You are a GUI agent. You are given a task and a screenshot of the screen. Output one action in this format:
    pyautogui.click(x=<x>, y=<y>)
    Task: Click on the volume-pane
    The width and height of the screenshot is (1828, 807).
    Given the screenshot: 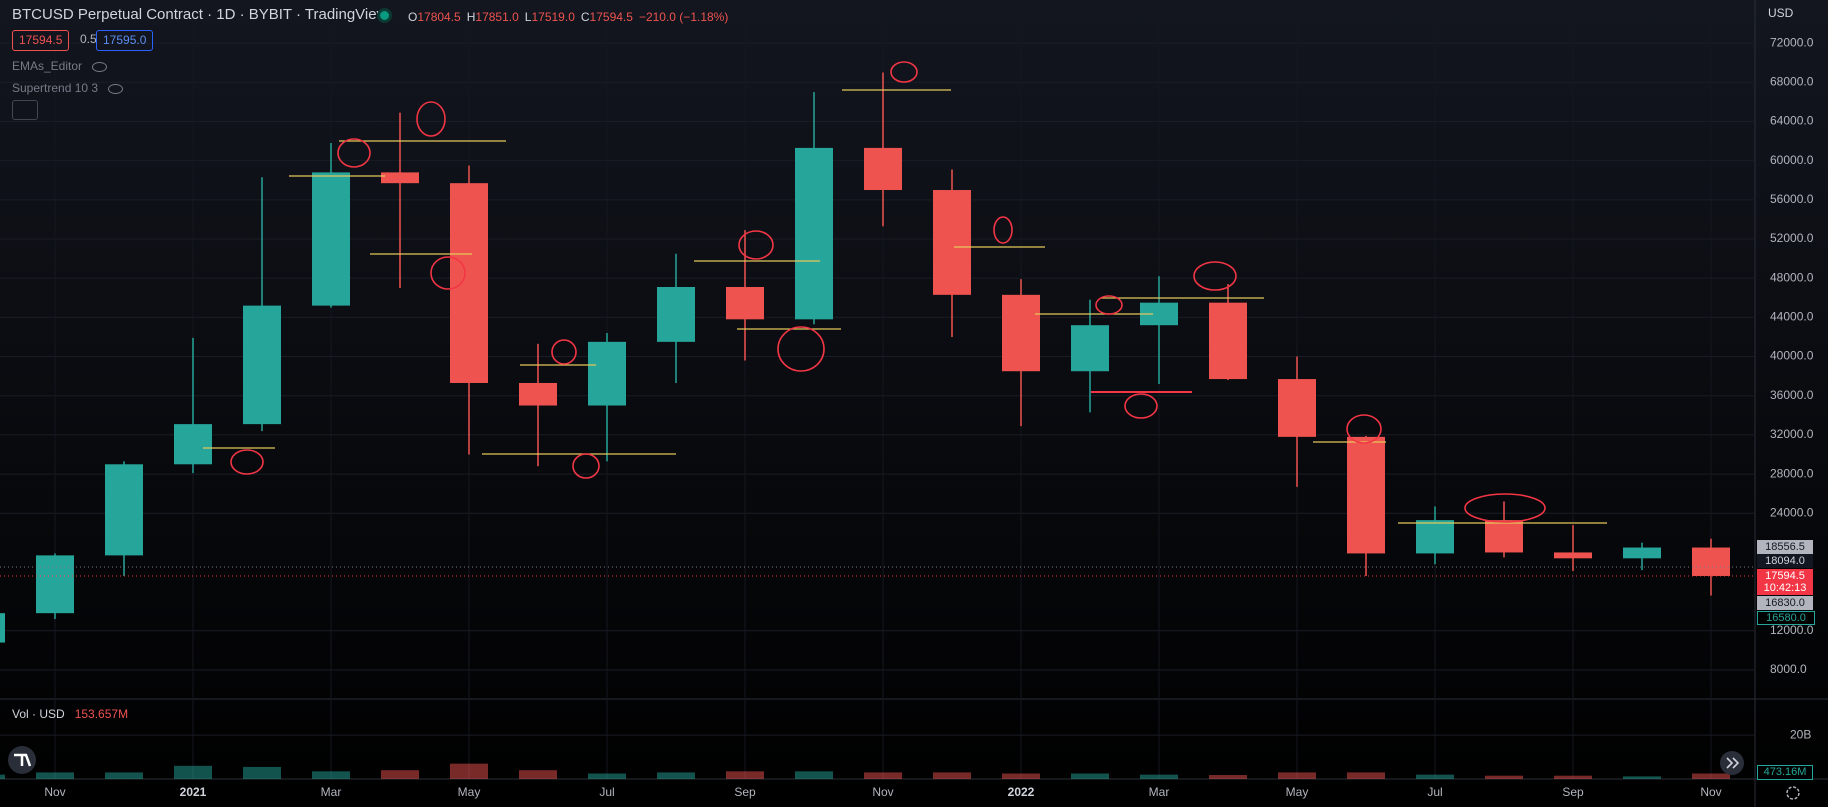 What is the action you would take?
    pyautogui.click(x=865, y=771)
    